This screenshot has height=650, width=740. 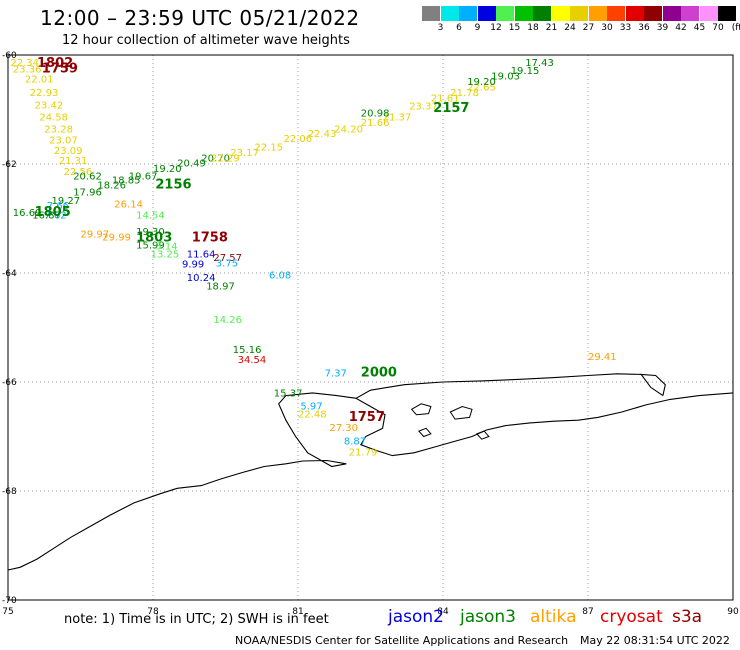 I want to click on pass-time-label: 1758, so click(x=210, y=237).